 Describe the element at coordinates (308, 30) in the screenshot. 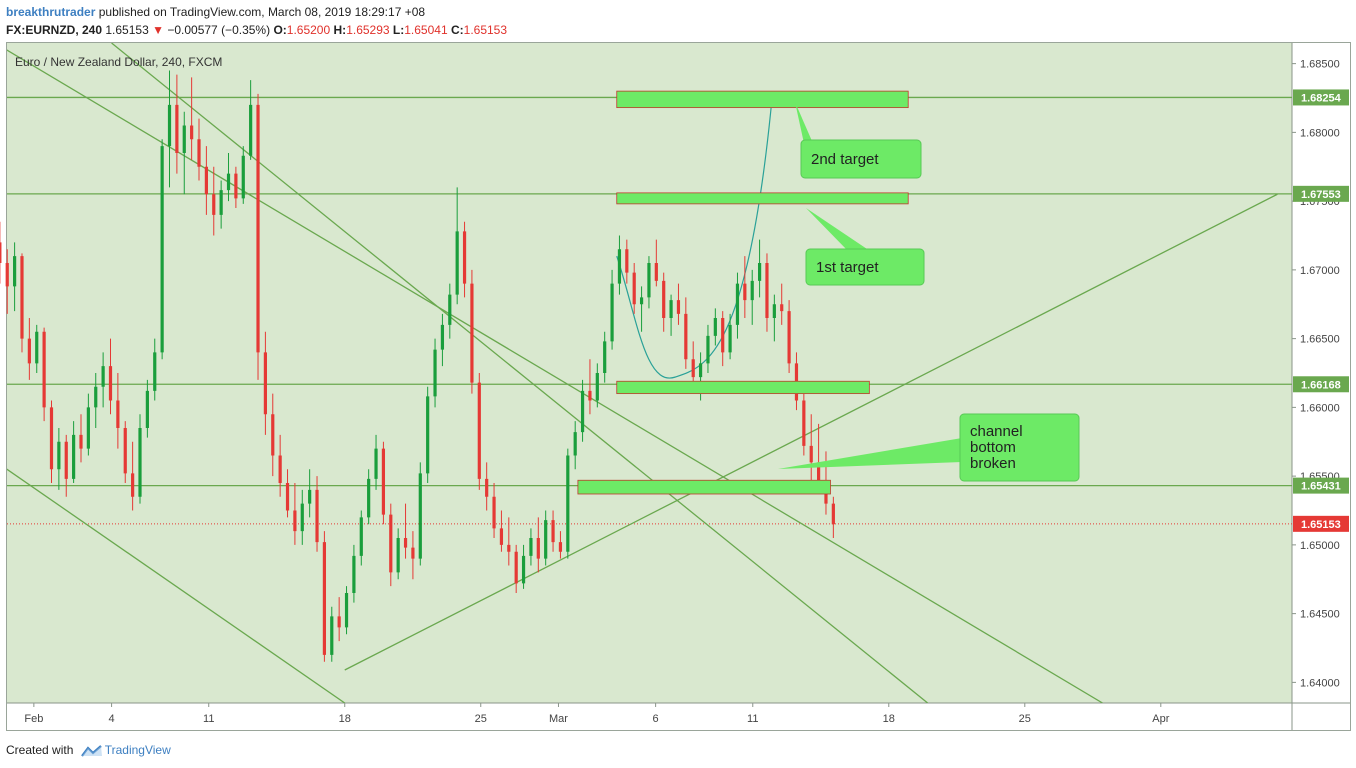

I see `open-value: 1.65200` at that location.